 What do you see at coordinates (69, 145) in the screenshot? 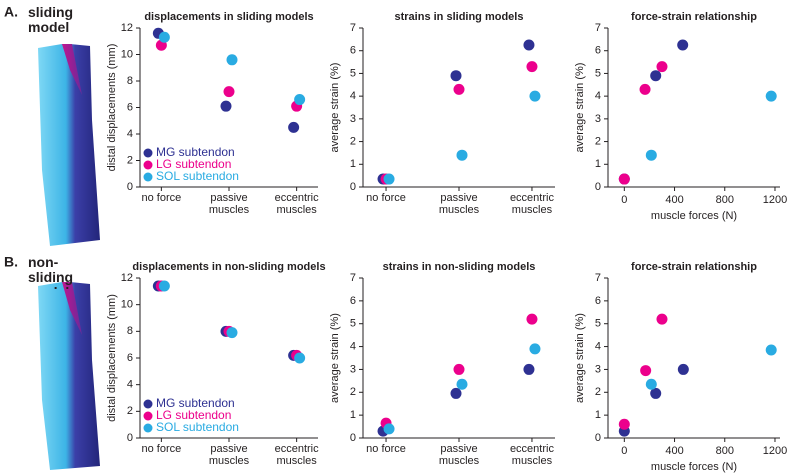
I see `tendon-image-a` at bounding box center [69, 145].